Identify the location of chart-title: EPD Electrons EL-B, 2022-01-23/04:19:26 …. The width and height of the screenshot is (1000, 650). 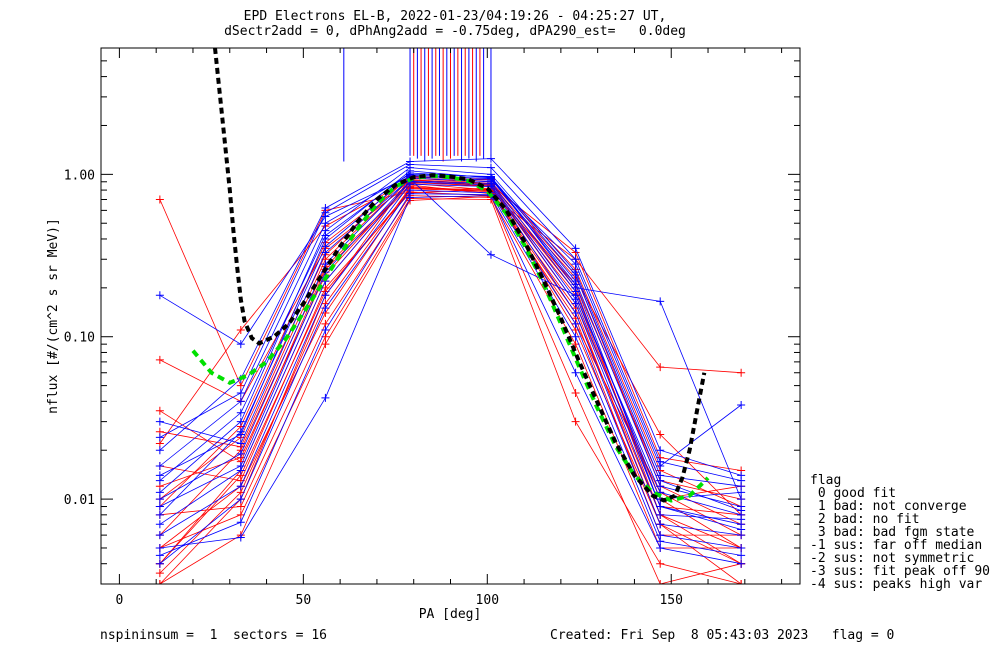
(455, 16).